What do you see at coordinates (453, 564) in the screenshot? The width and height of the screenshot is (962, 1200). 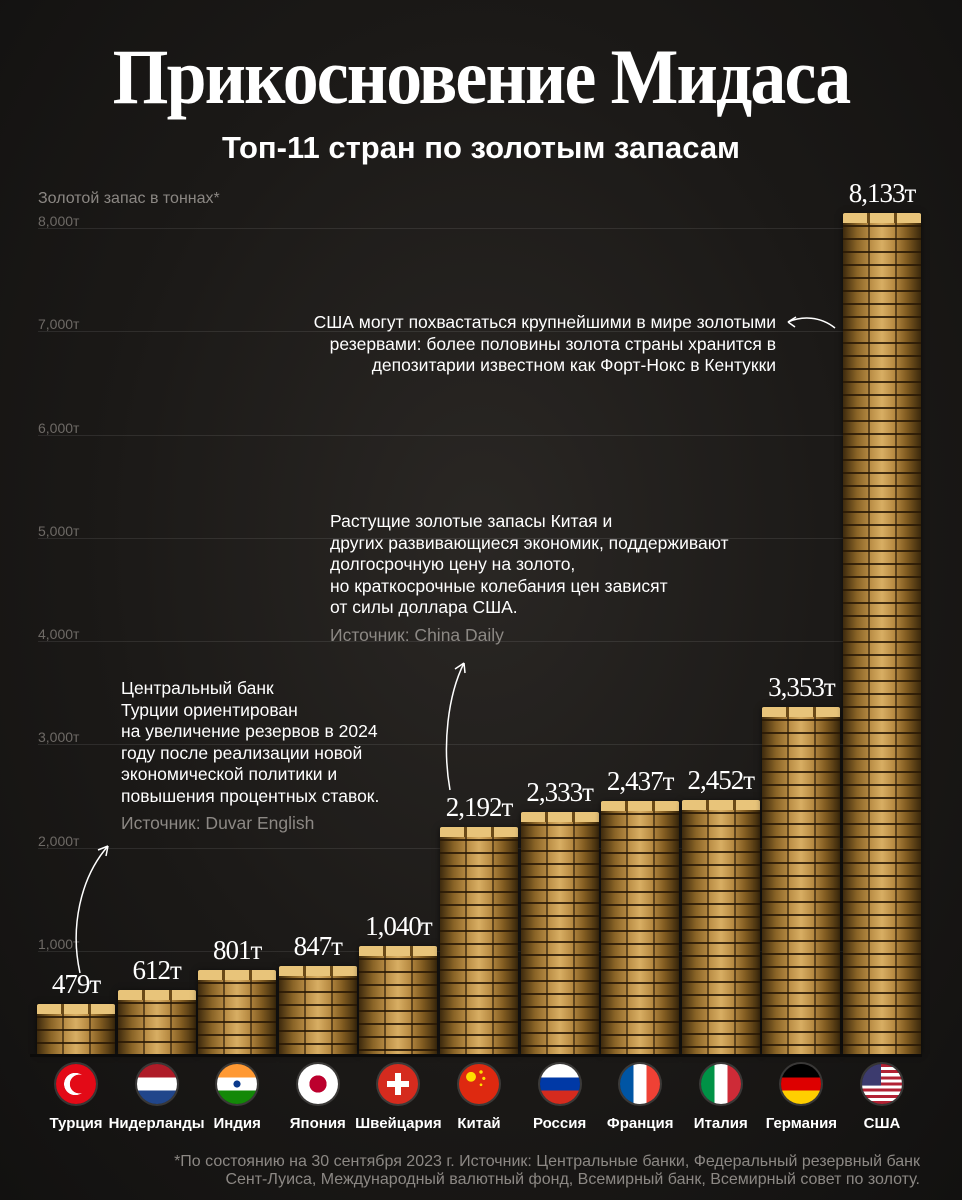 I see `china-annotation-line: долгосрочную цену на золото,` at bounding box center [453, 564].